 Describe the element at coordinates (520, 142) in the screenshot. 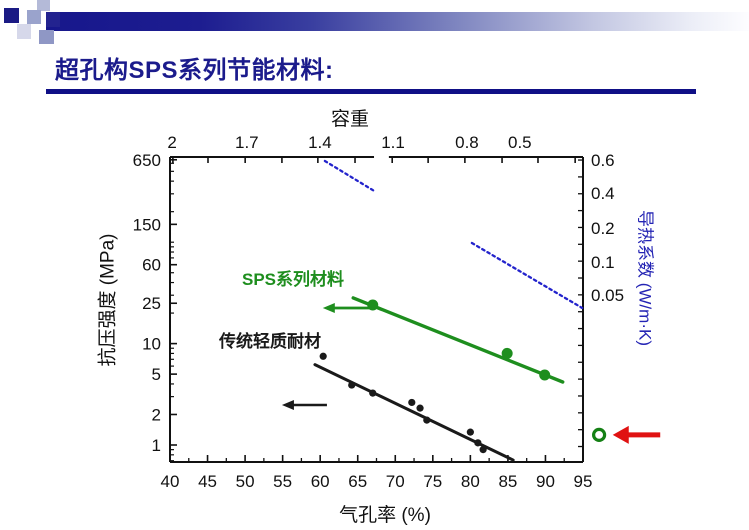

I see `svg-text: 0.5` at that location.